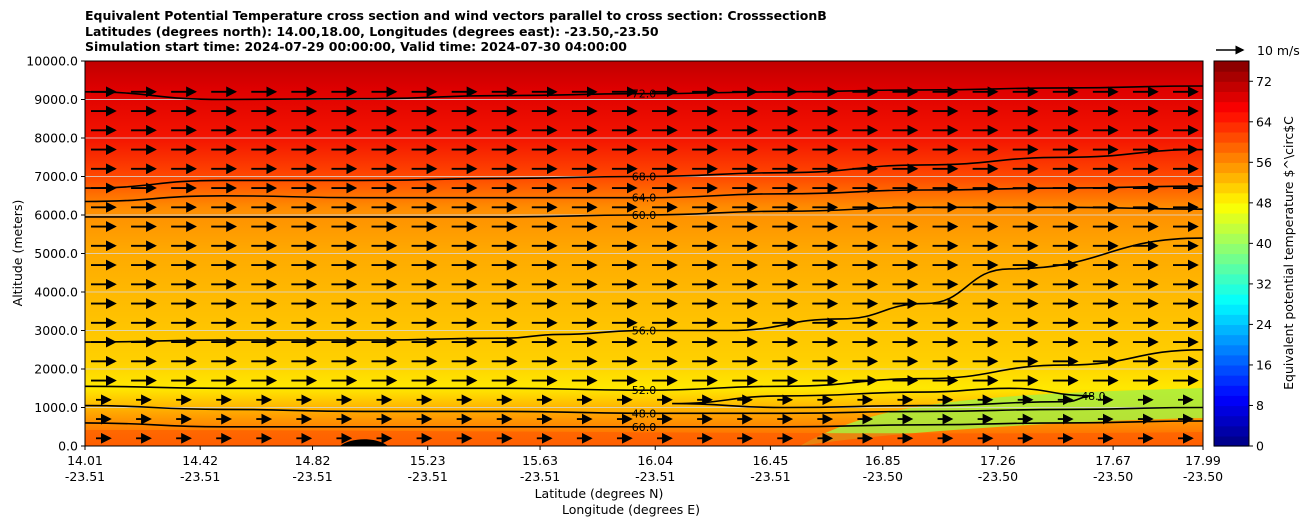 The height and width of the screenshot is (526, 1308). I want to click on x-tick-label-lat: 14.42, so click(200, 460).